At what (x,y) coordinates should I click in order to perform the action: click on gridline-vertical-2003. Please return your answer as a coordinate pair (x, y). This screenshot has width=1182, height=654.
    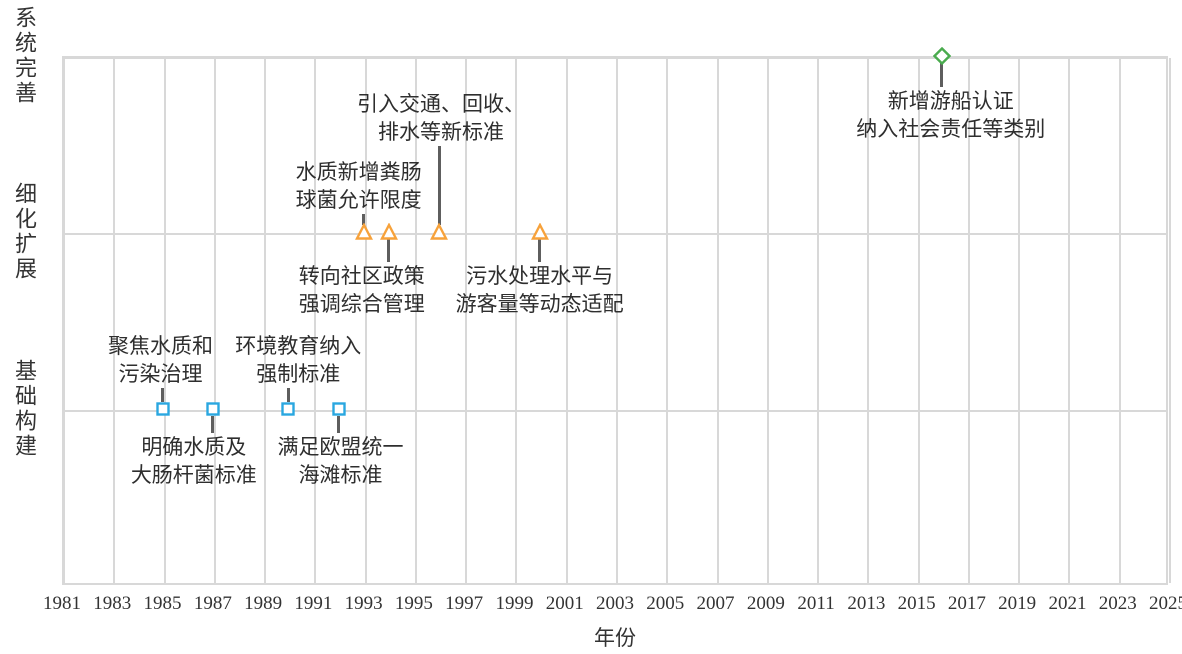
    Looking at the image, I should click on (617, 320).